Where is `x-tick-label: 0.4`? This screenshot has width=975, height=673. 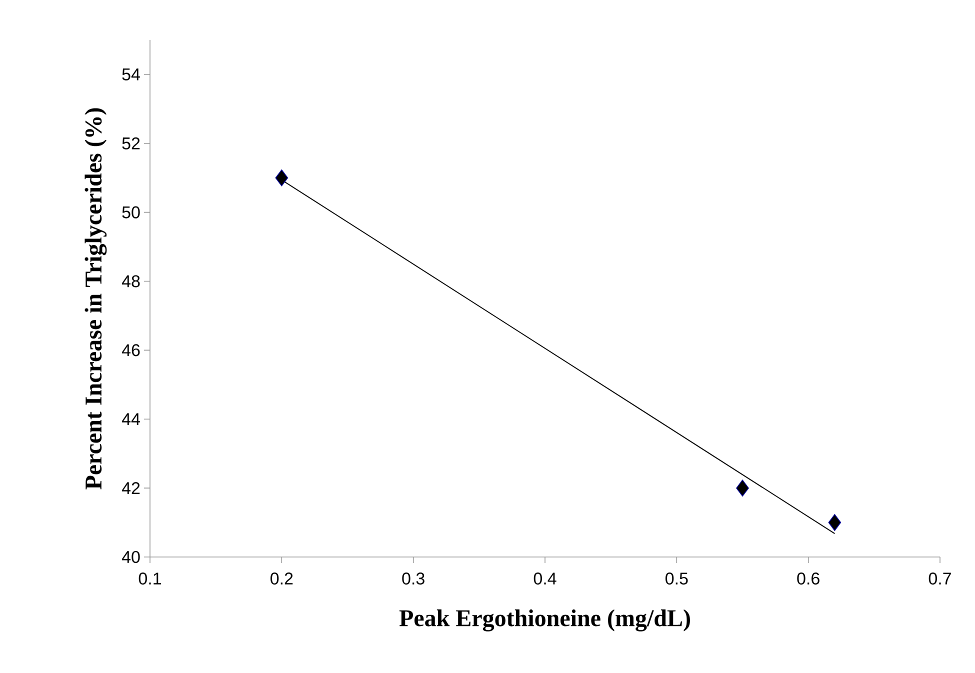
x-tick-label: 0.4 is located at coordinates (545, 578).